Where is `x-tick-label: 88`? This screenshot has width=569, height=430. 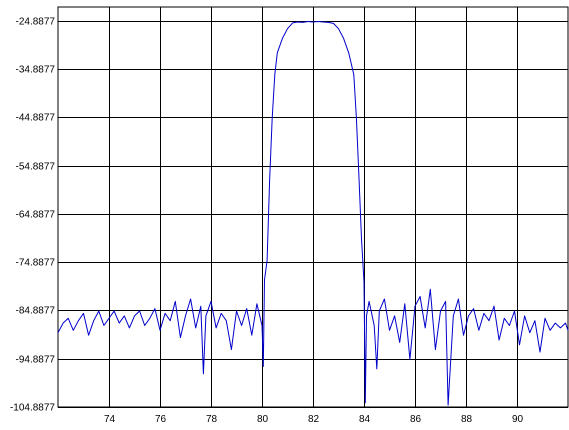 x-tick-label: 88 is located at coordinates (467, 419).